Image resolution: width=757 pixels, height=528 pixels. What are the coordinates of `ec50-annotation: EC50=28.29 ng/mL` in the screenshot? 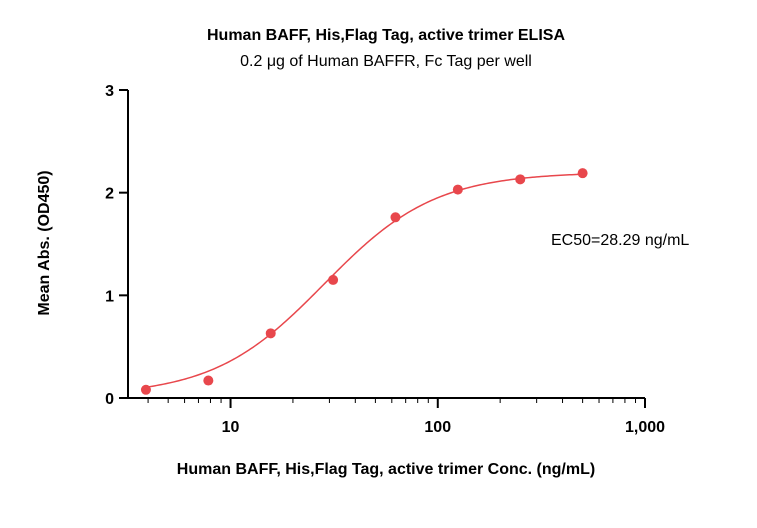 It's located at (620, 240).